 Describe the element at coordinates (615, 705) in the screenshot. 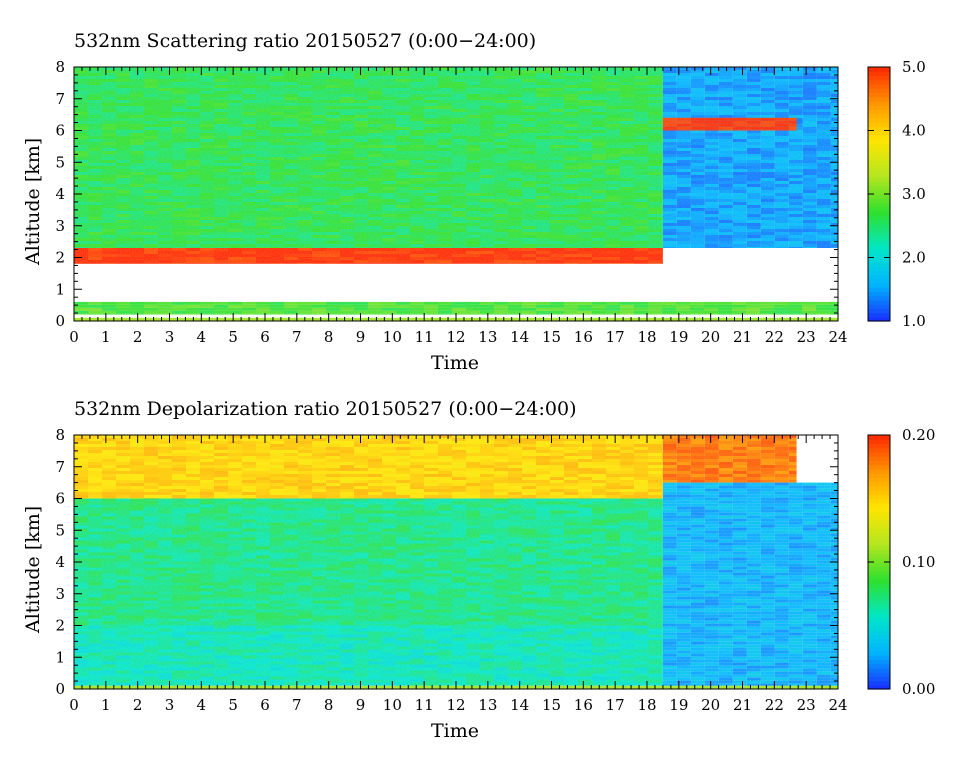

I see `x-tick-label: 17` at that location.